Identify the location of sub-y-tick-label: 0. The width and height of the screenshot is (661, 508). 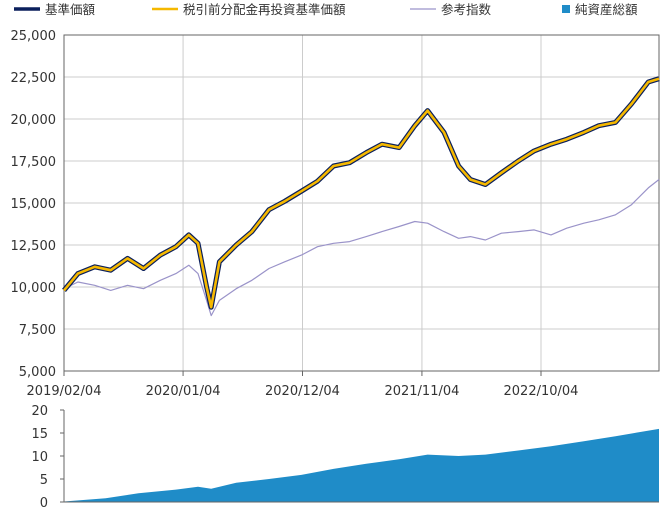
(44, 502).